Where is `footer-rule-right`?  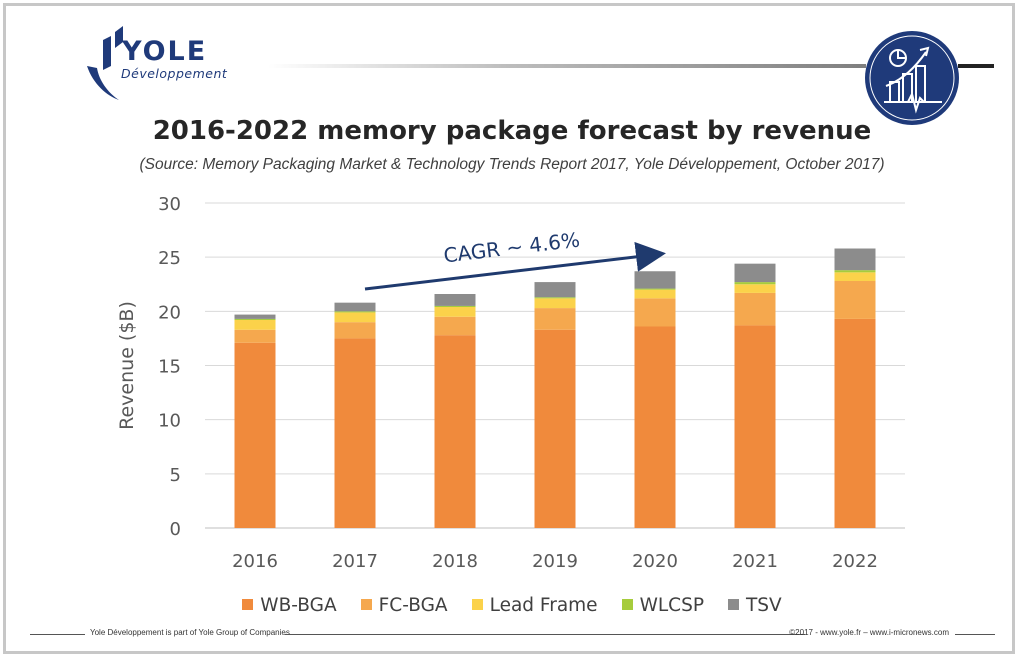 footer-rule-right is located at coordinates (975, 634).